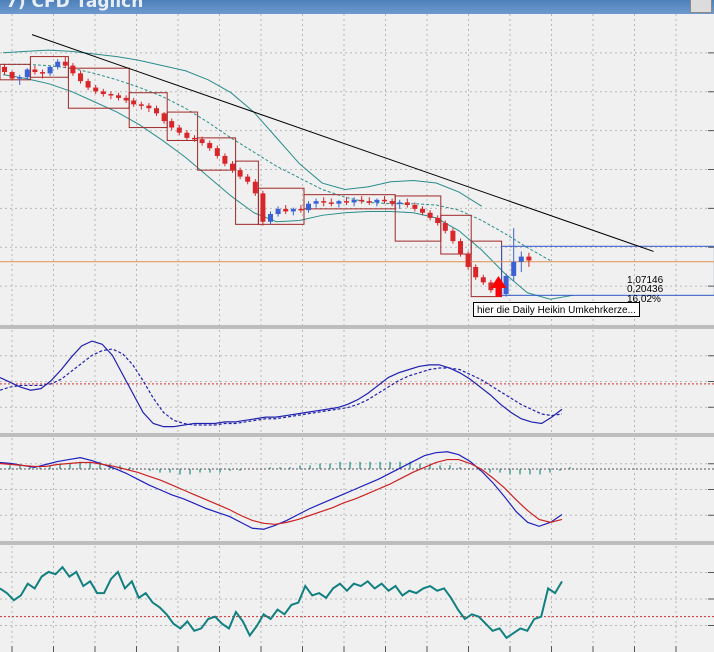 The height and width of the screenshot is (652, 714). I want to click on window-close-button, so click(701, 6).